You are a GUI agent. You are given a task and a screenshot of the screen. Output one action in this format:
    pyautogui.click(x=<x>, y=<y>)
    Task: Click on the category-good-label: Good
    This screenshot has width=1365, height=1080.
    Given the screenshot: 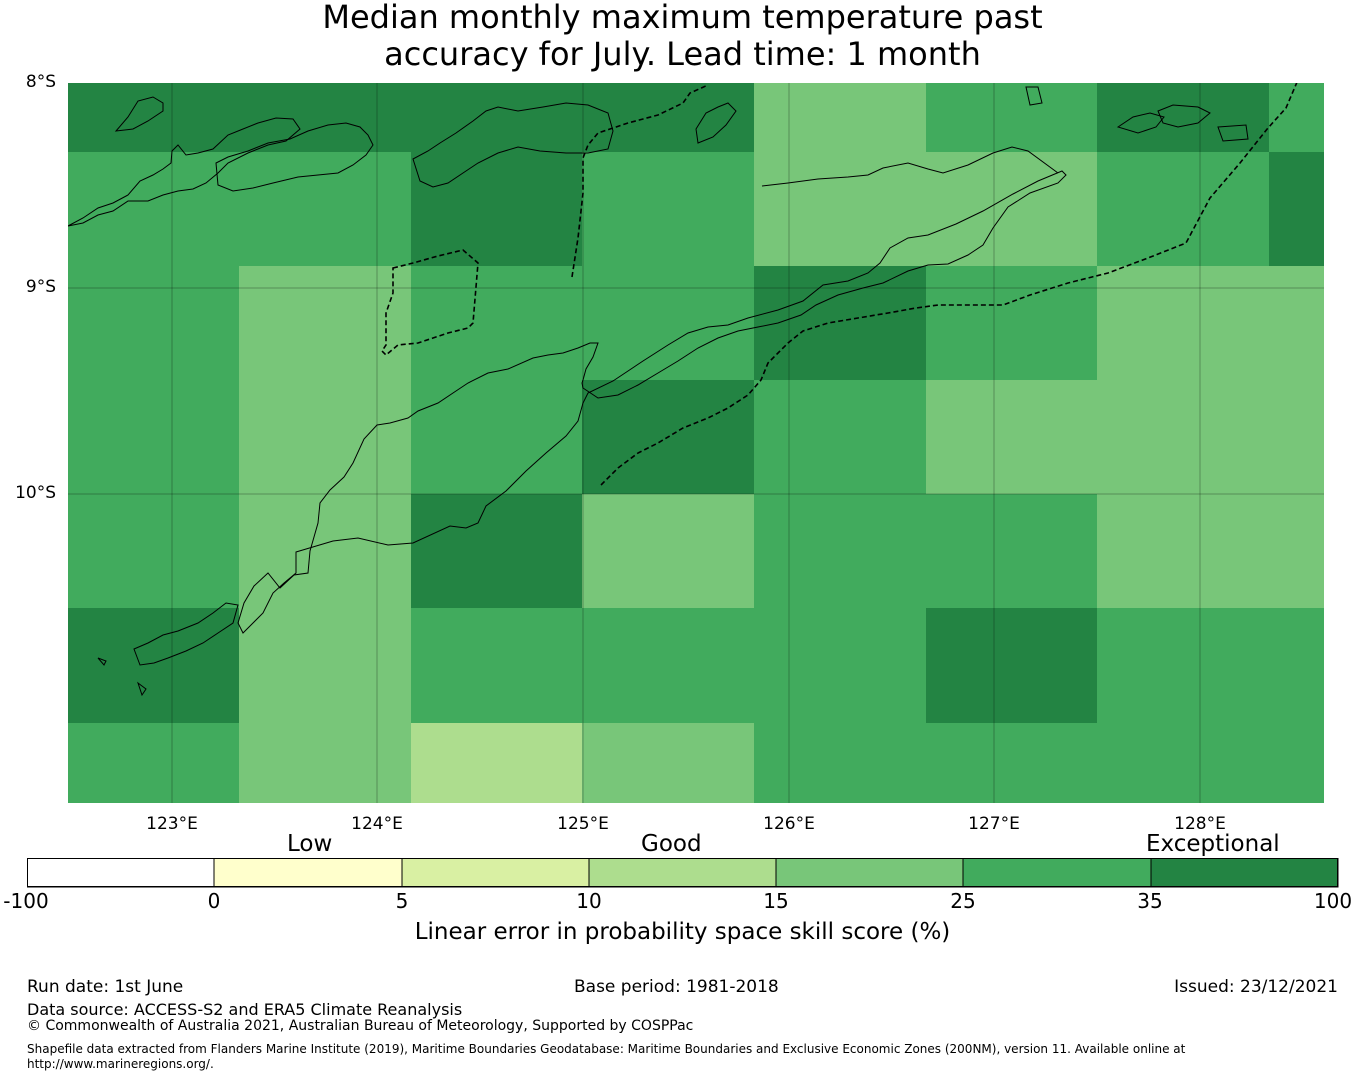 What is the action you would take?
    pyautogui.click(x=671, y=844)
    